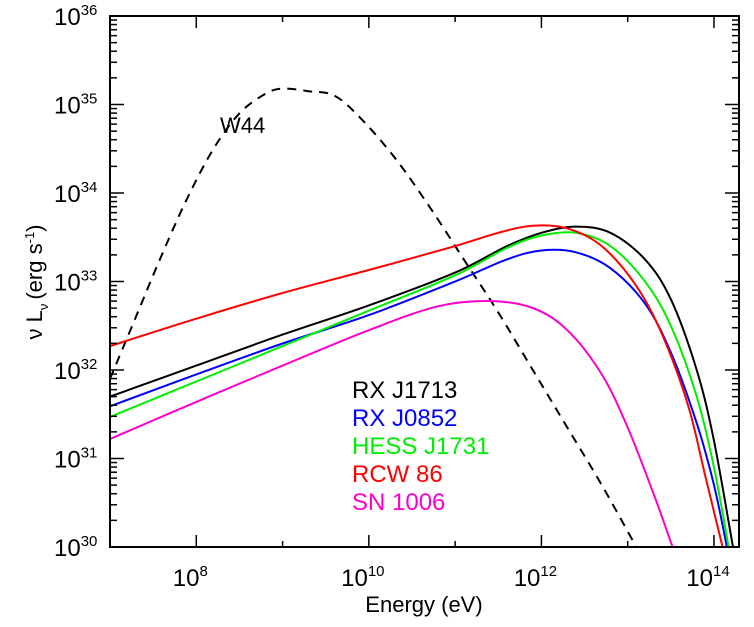 Image resolution: width=754 pixels, height=627 pixels. What do you see at coordinates (75, 459) in the screenshot?
I see `y-tick-label: 1031` at bounding box center [75, 459].